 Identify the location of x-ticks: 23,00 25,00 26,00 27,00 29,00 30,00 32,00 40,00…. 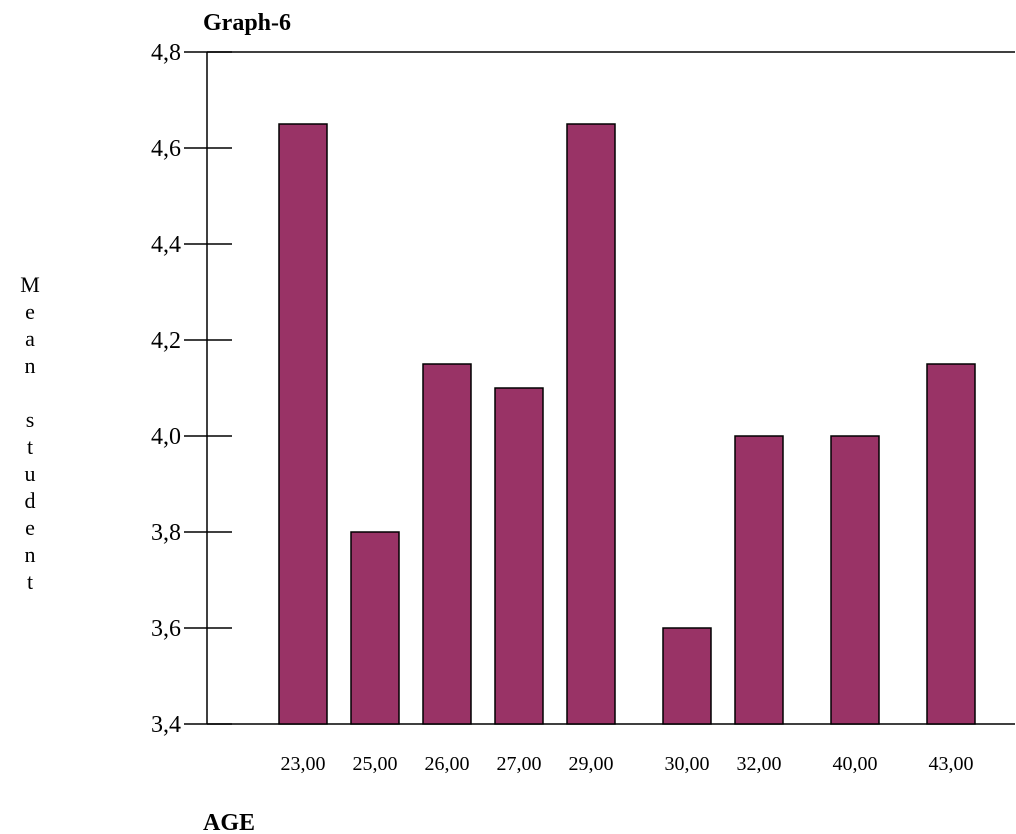
(627, 764).